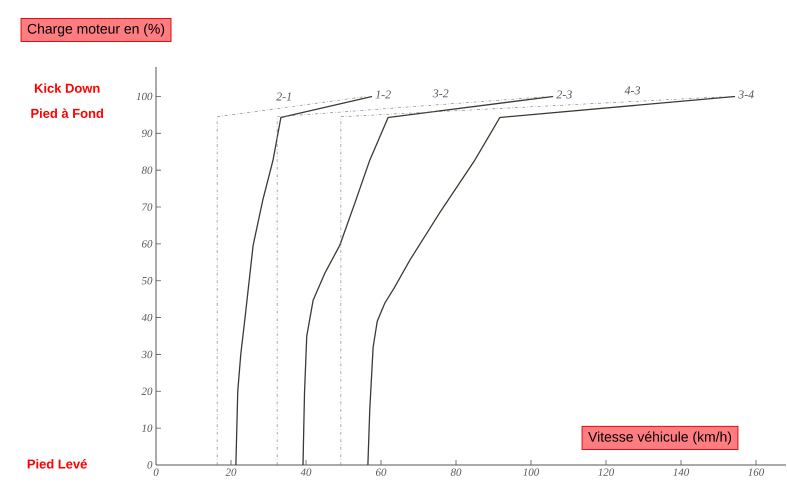  I want to click on y-tick-label: 0, so click(149, 465).